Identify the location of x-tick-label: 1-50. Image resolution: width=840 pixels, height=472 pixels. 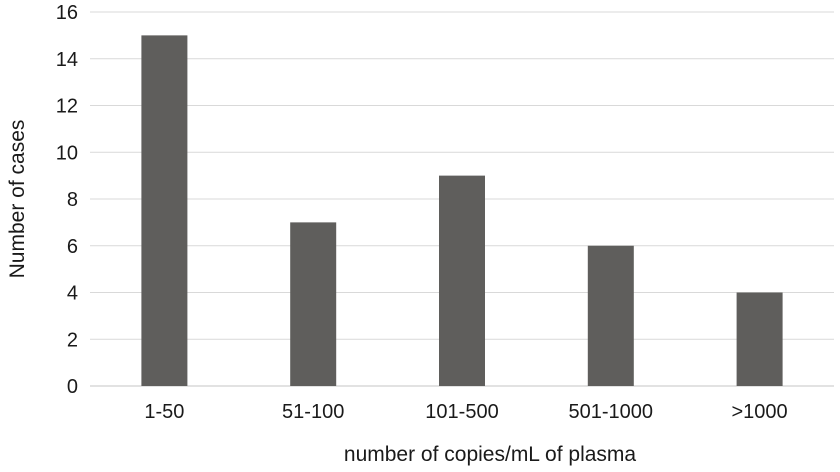
(164, 412).